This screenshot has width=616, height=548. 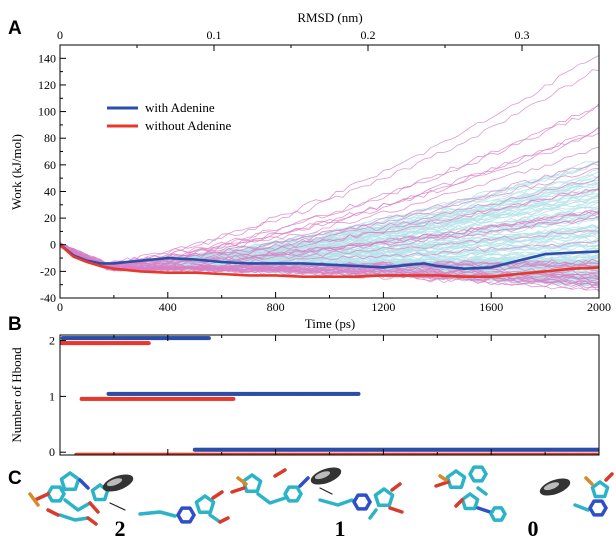 I want to click on x2-tick-label: 0.1, so click(x=214, y=35).